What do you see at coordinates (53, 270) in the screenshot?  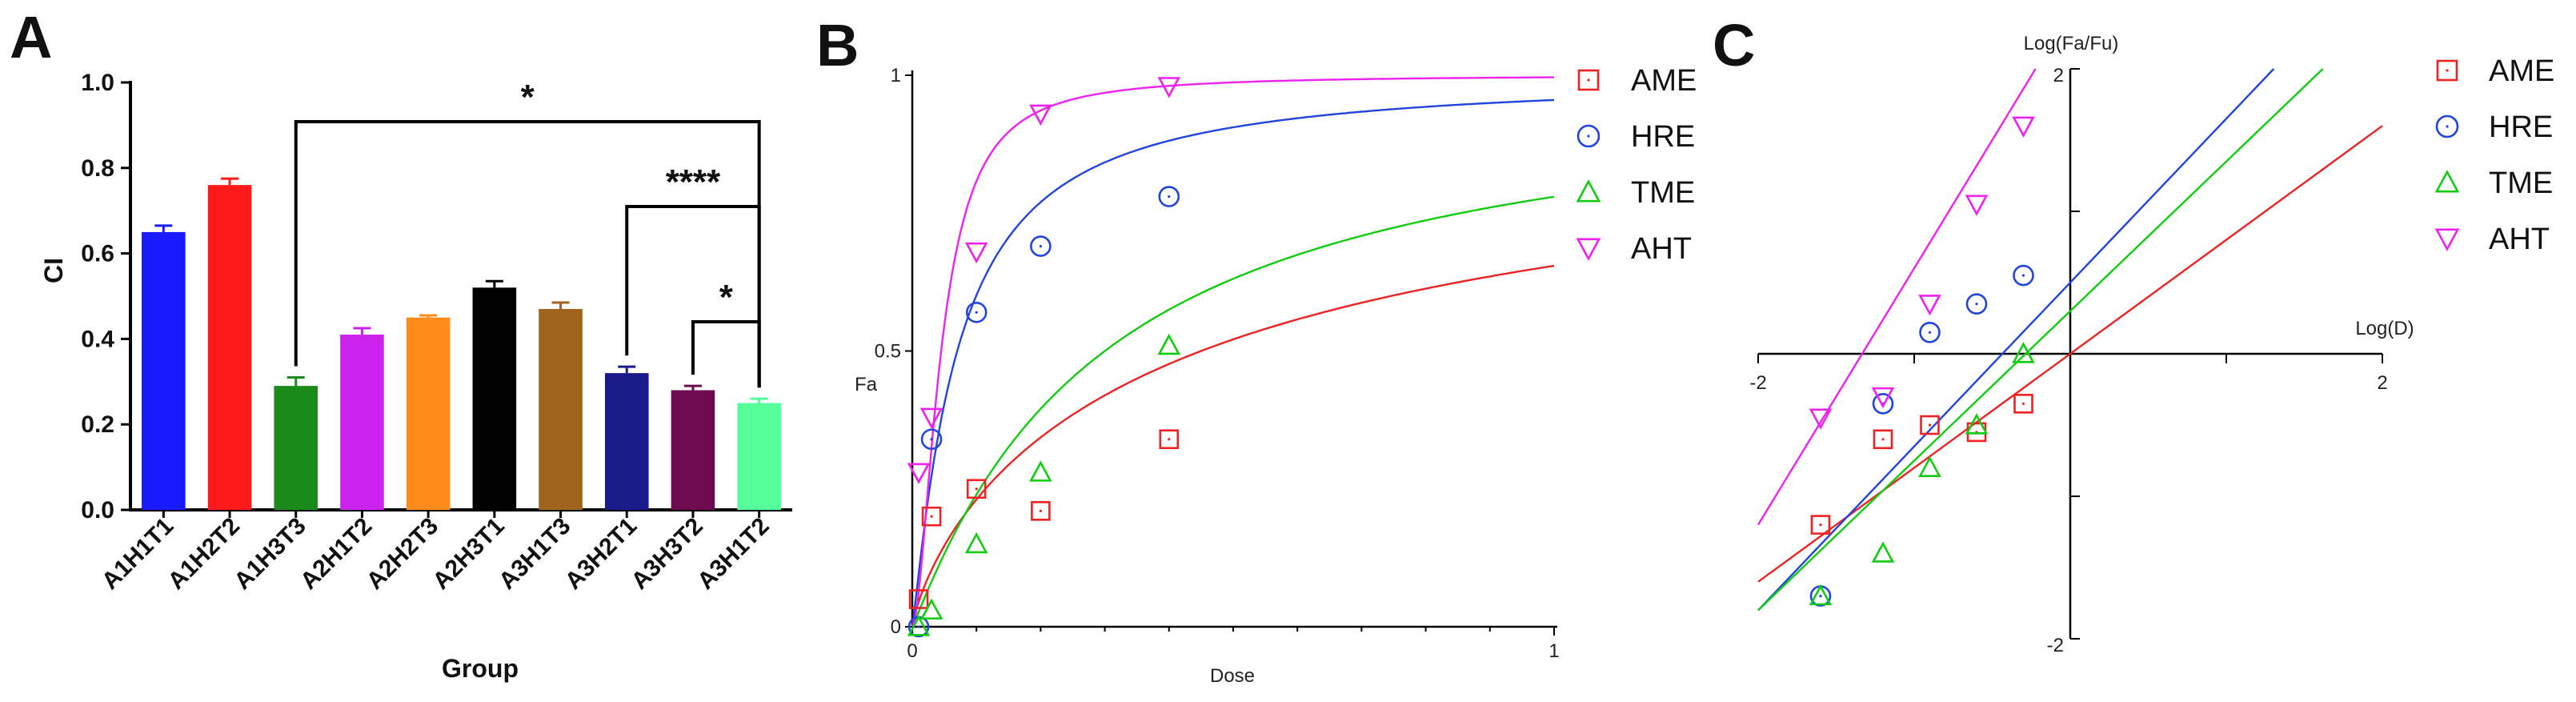 I see `panel-a-y-axis-label: CI` at bounding box center [53, 270].